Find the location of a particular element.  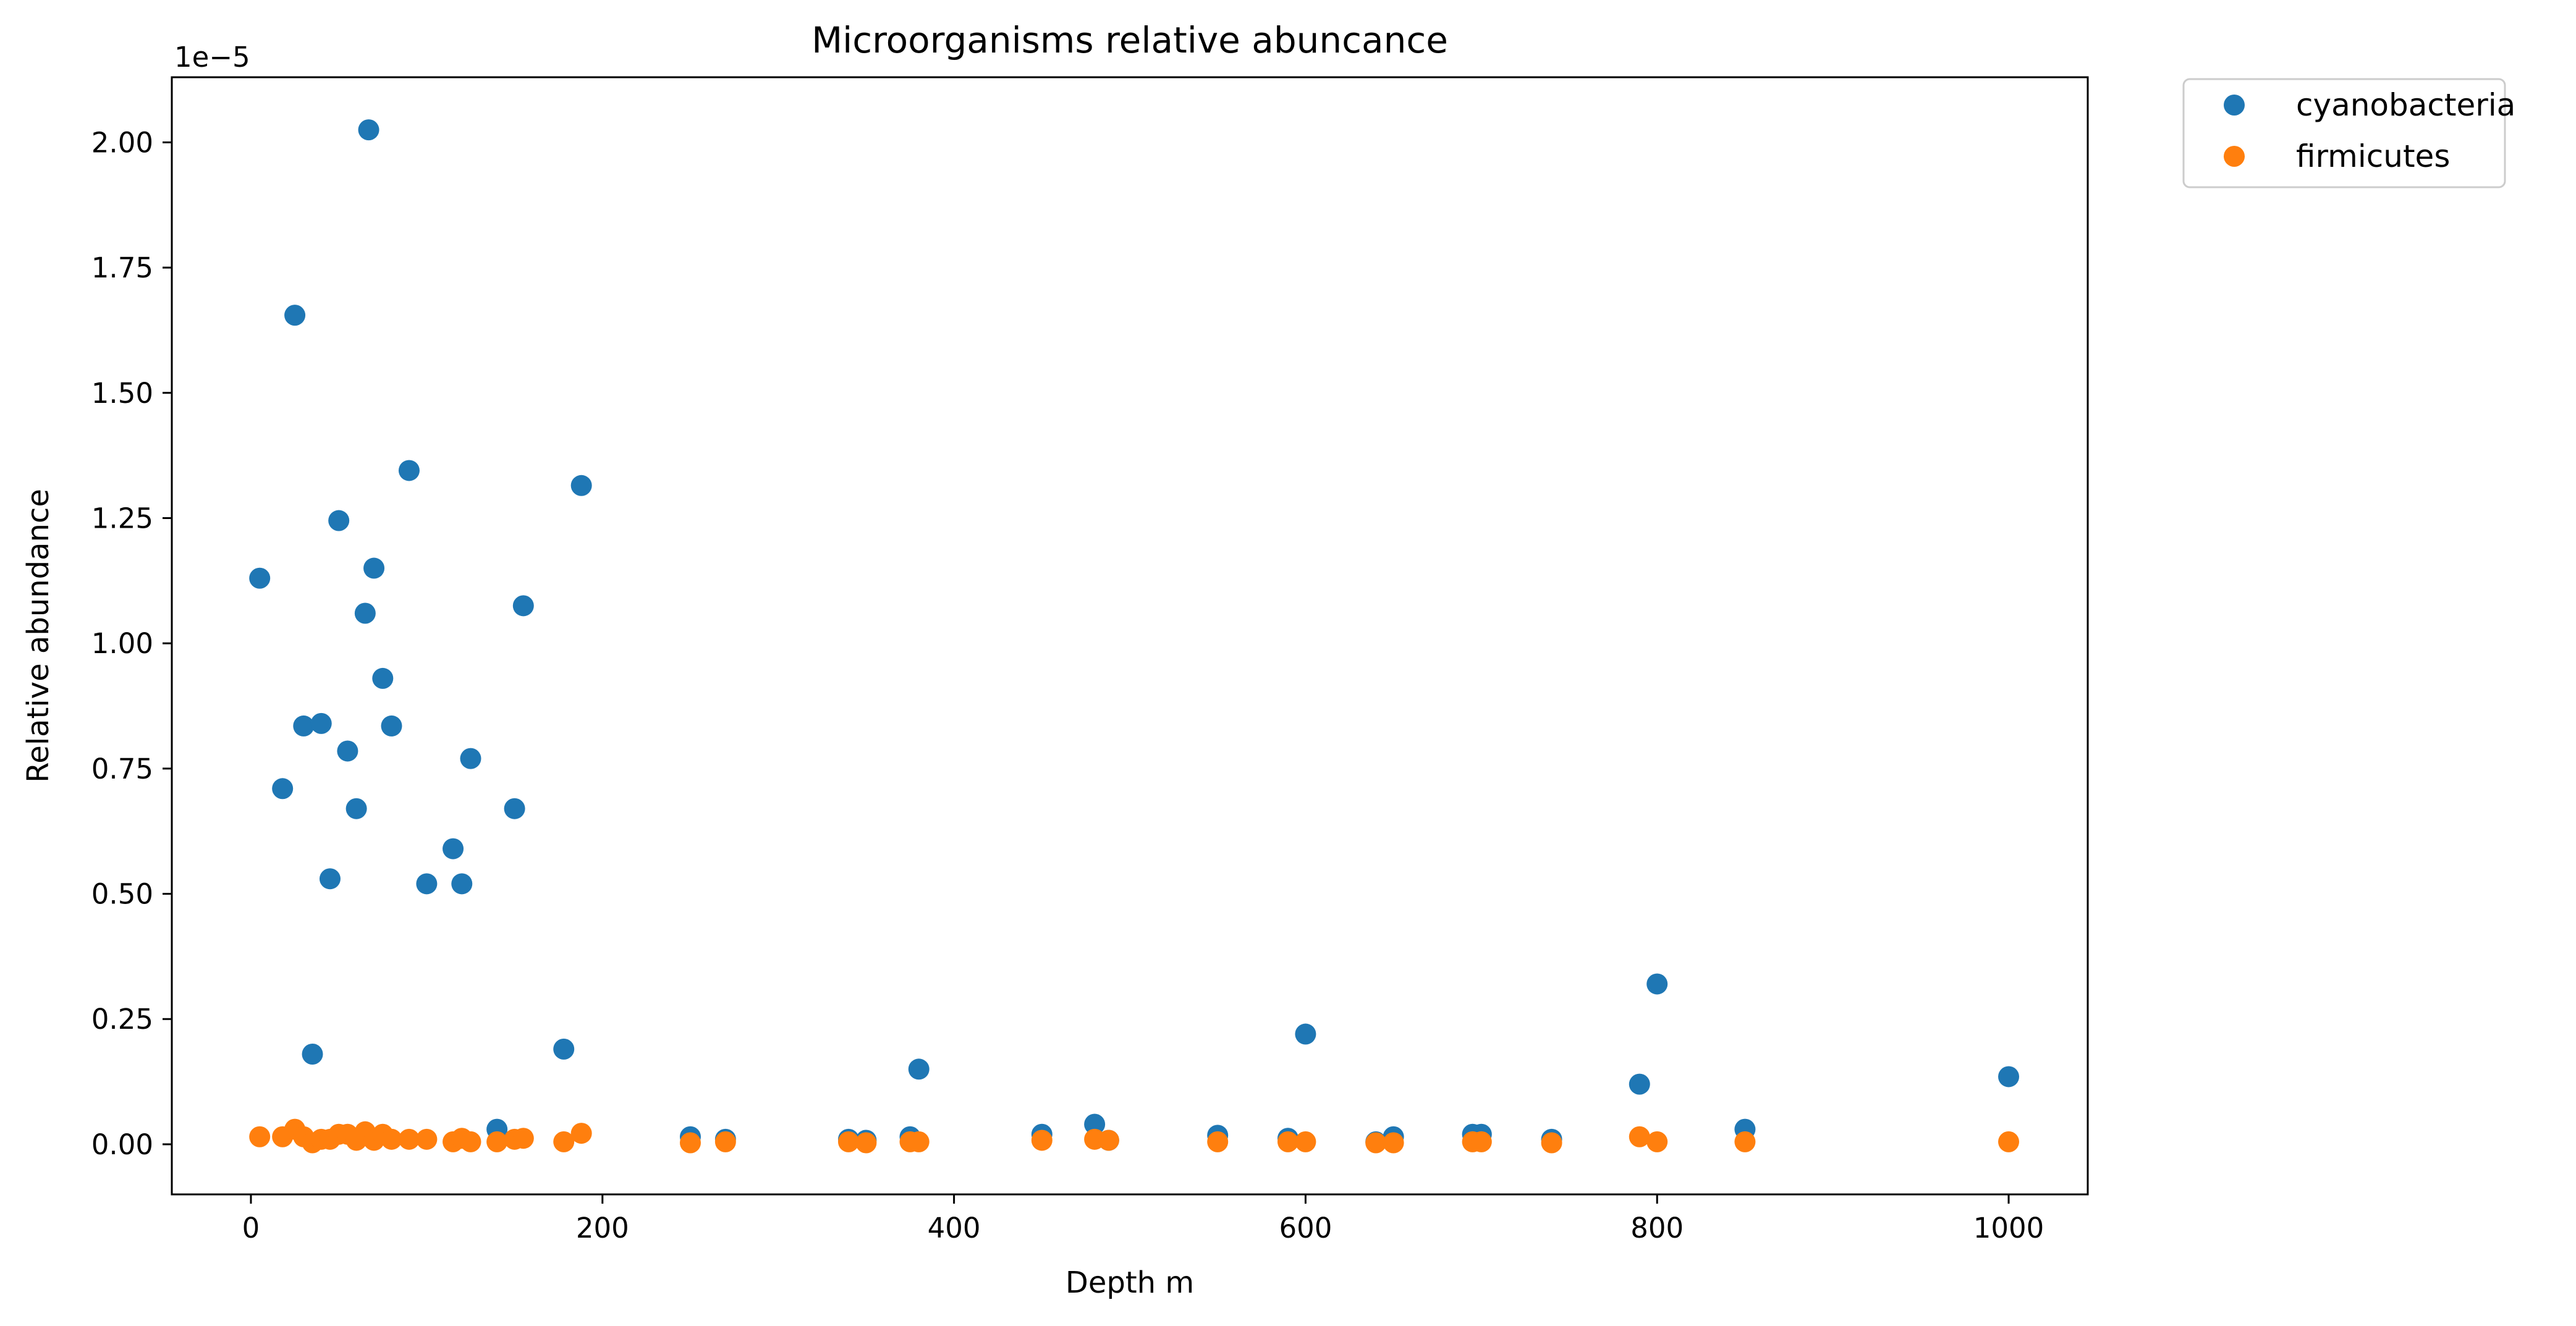

y-tick-label: 0.75 is located at coordinates (122, 769).